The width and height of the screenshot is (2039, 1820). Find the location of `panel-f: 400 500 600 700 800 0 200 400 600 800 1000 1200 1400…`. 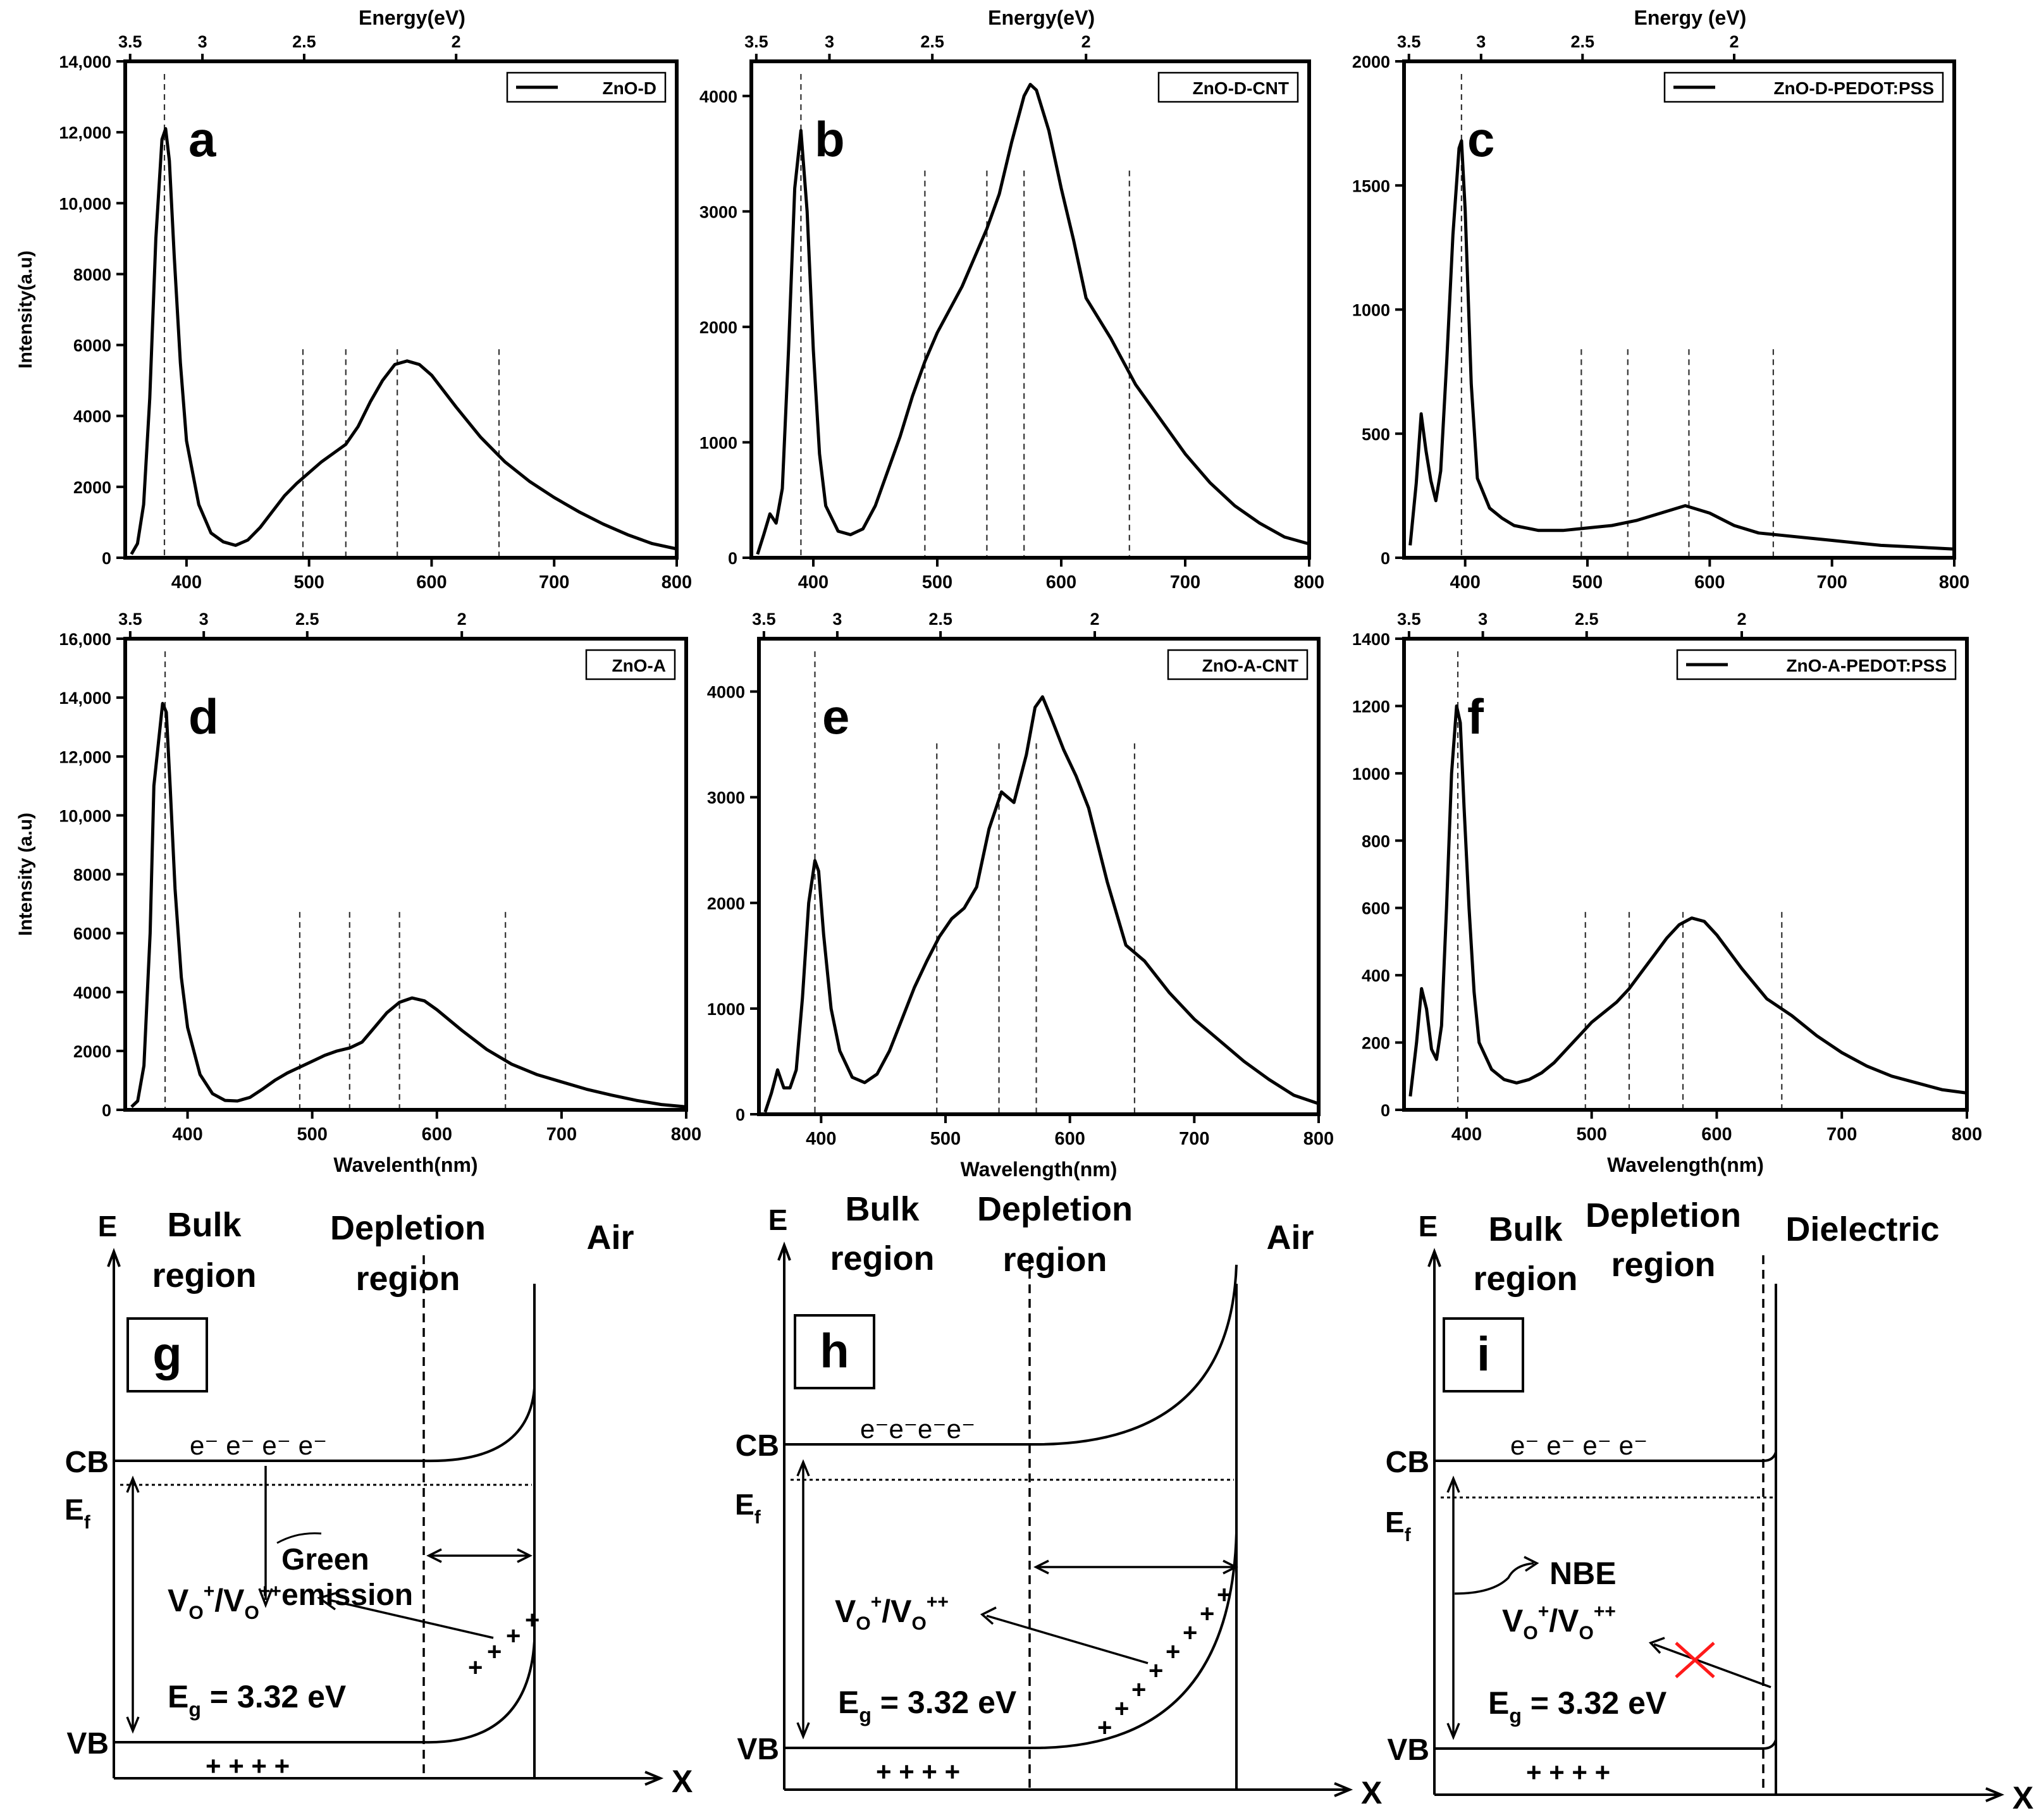

panel-f: 400 500 600 700 800 0 200 400 600 800 1000 1200 1400… is located at coordinates (1667, 893).